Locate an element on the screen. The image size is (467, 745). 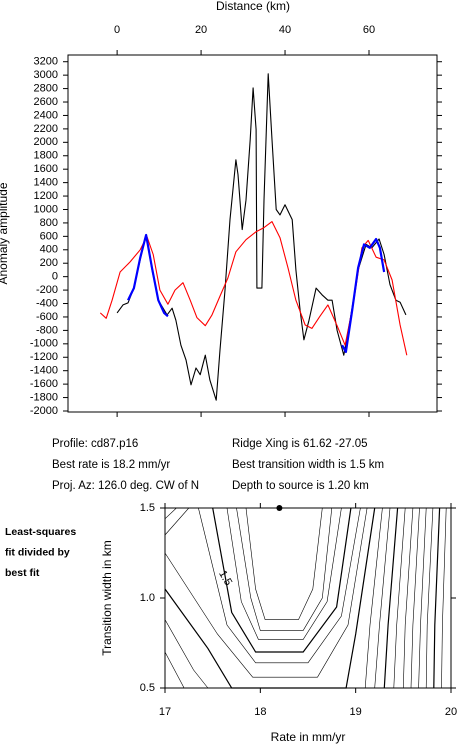
y-tick-label: 400 is located at coordinates (49, 250).